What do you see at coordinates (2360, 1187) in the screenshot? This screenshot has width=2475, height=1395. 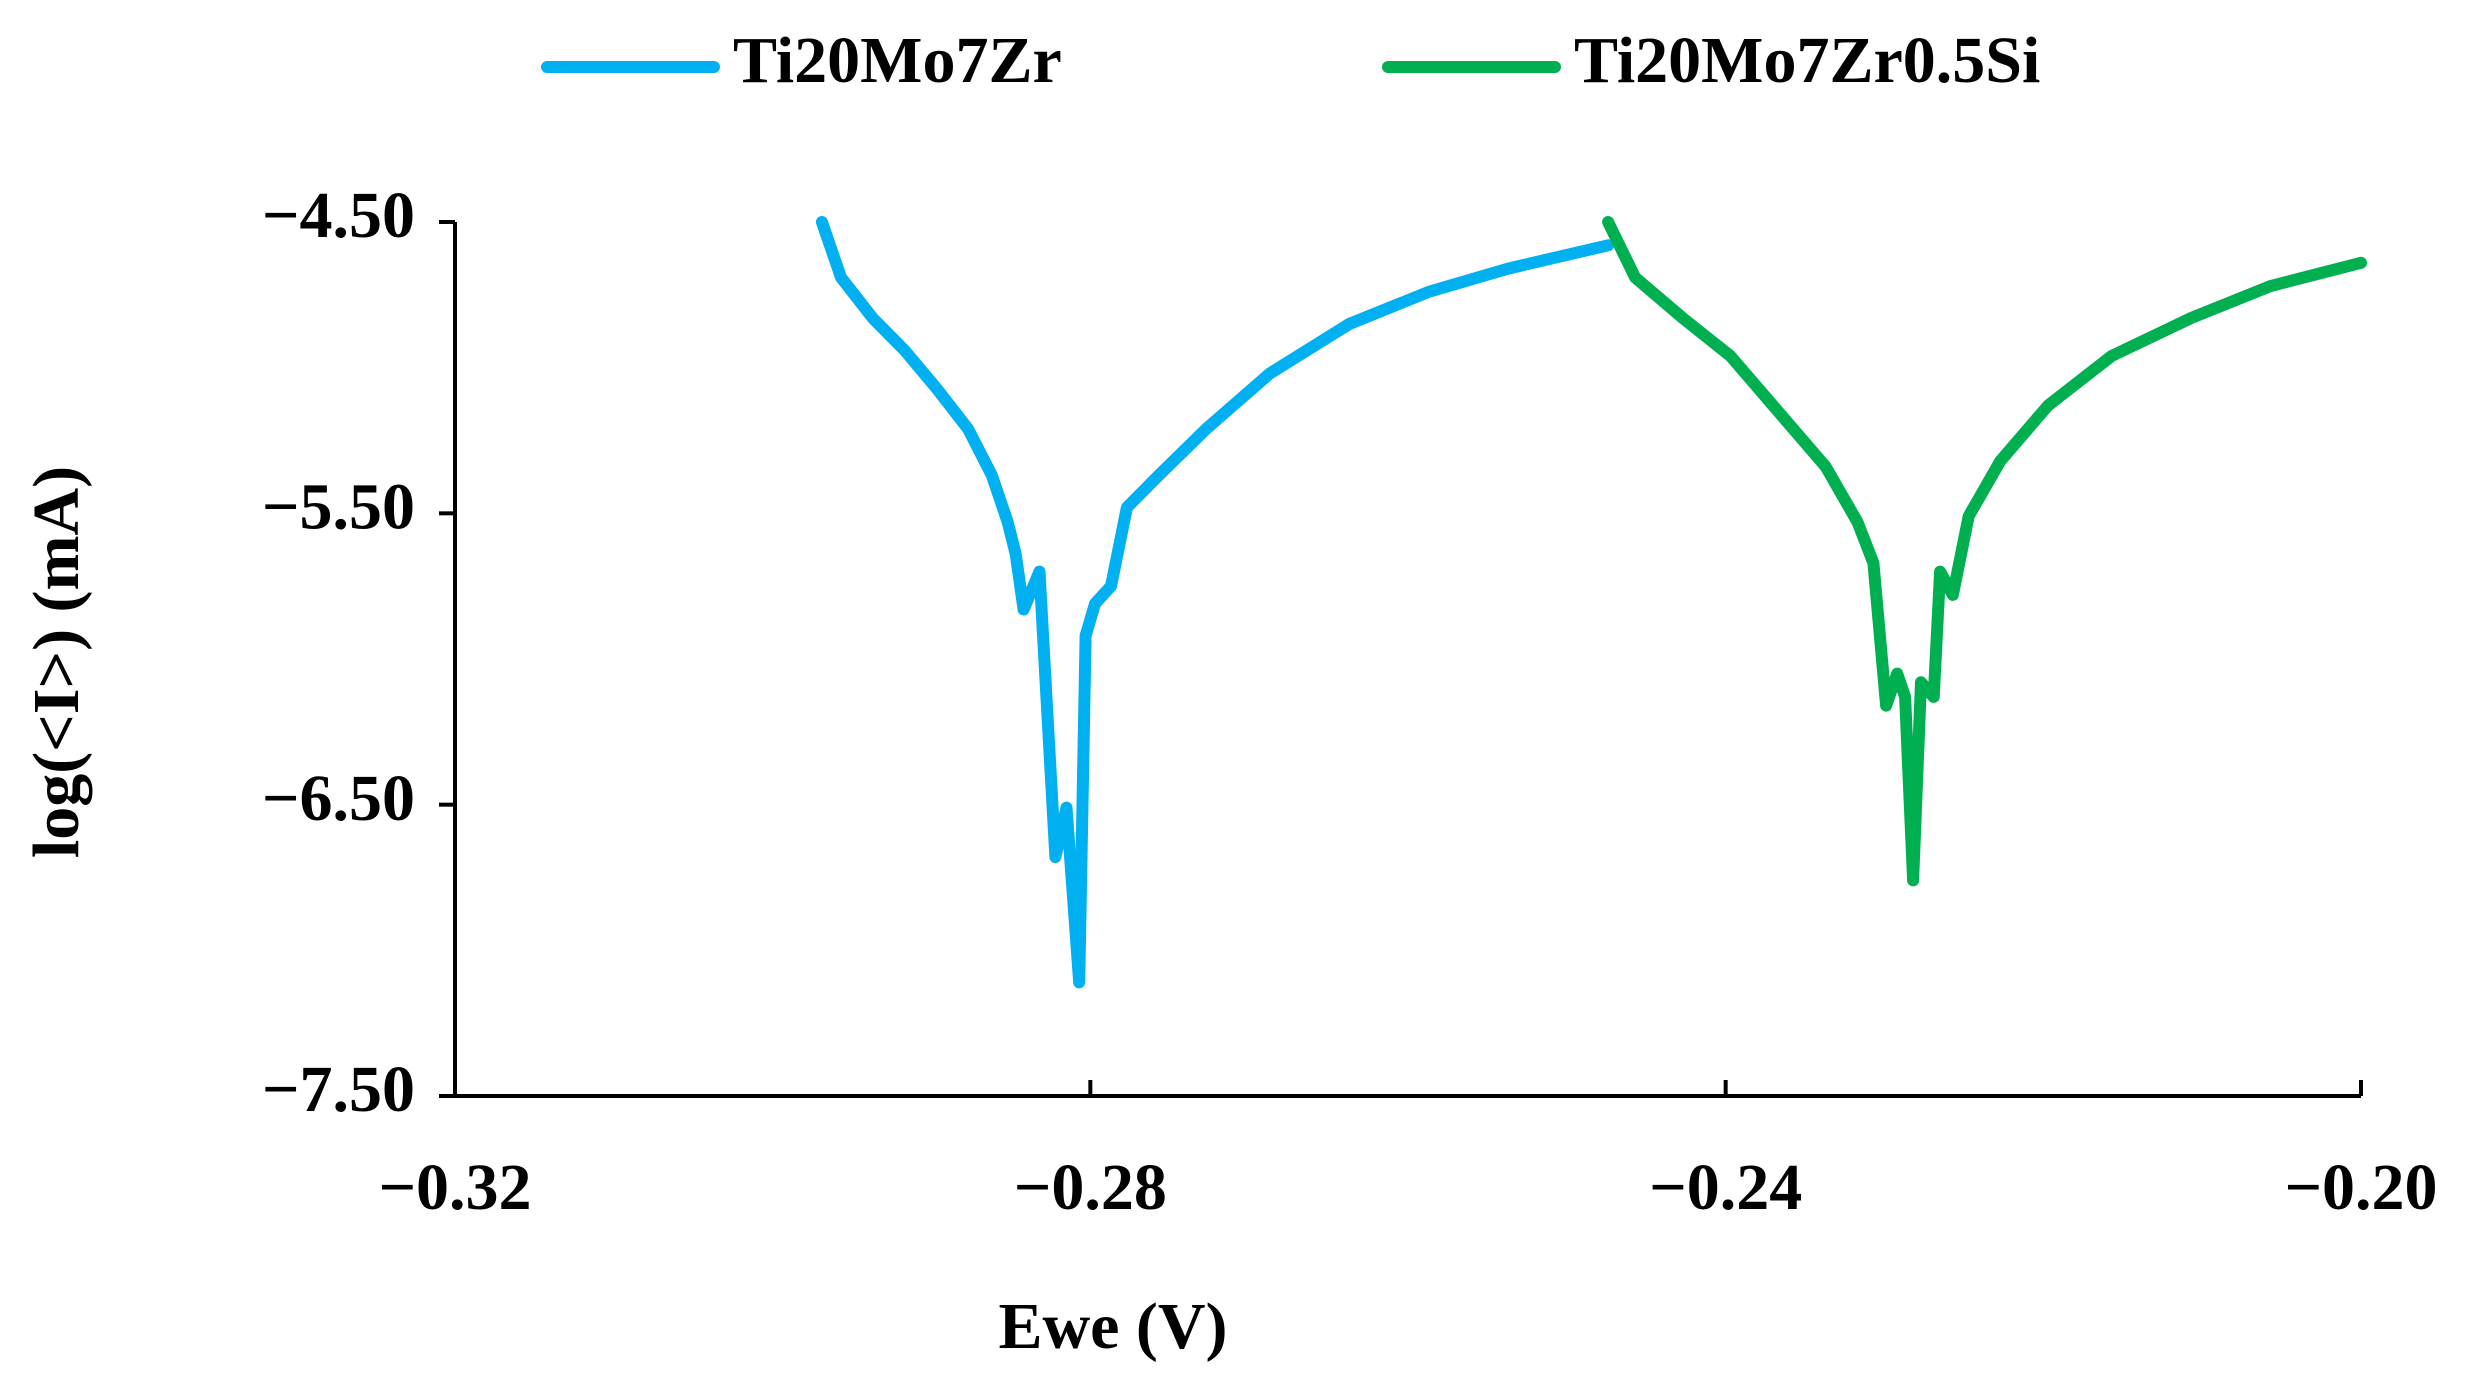 I see `x-tick-label: −0.20` at bounding box center [2360, 1187].